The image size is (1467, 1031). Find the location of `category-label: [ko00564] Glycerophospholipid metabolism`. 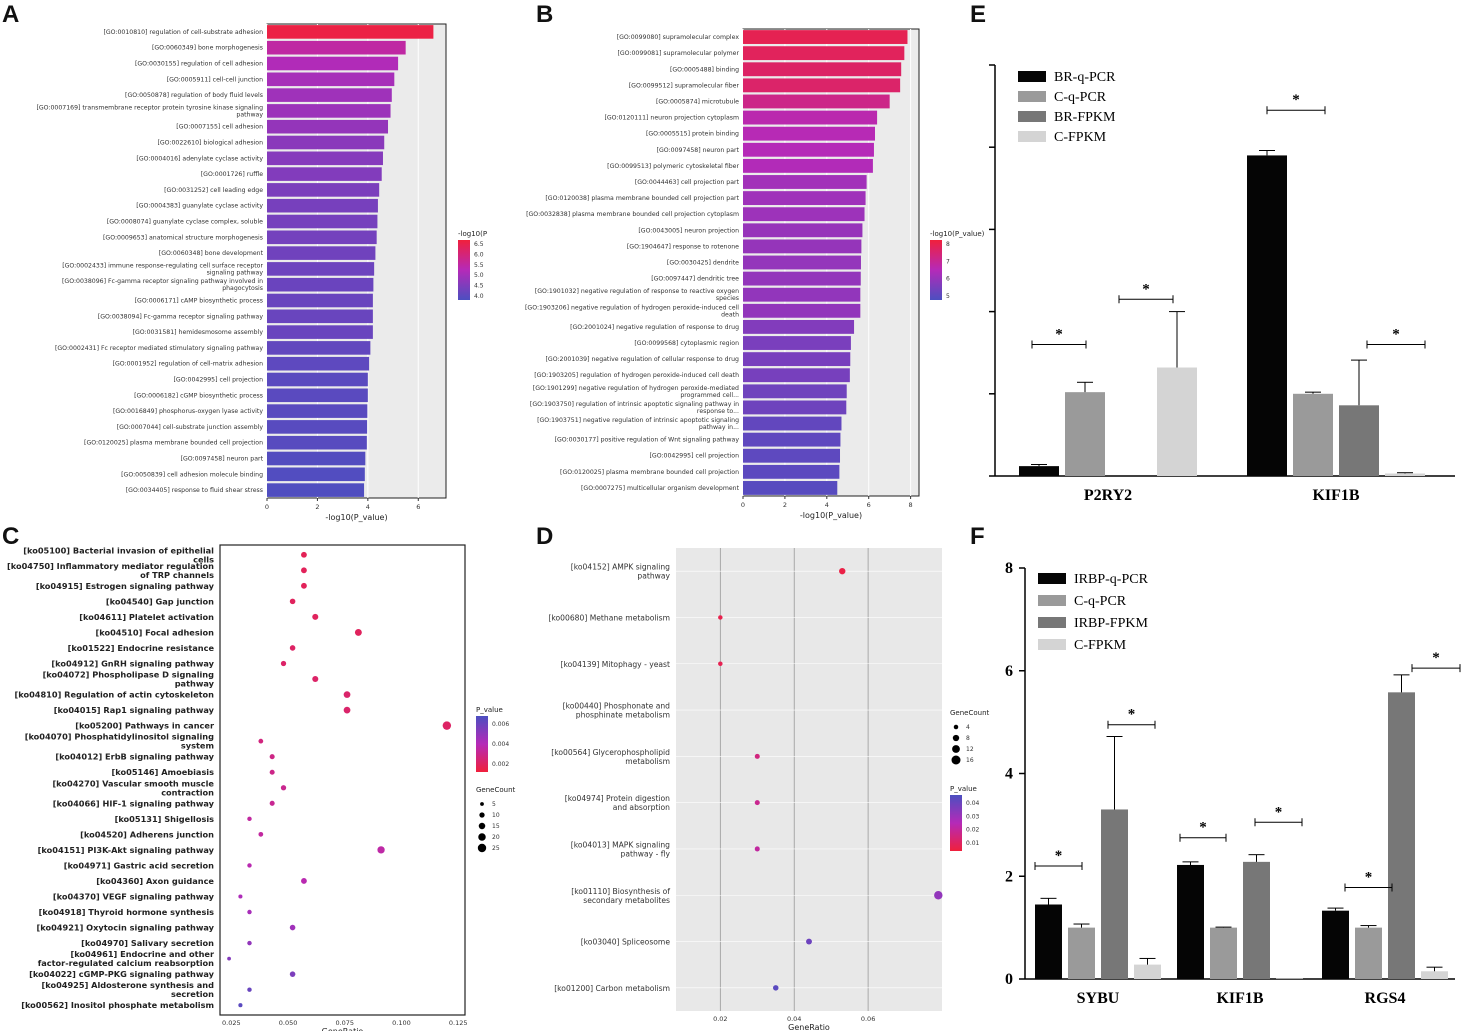

category-label: [ko00564] Glycerophospholipid metabolism is located at coordinates (610, 757).